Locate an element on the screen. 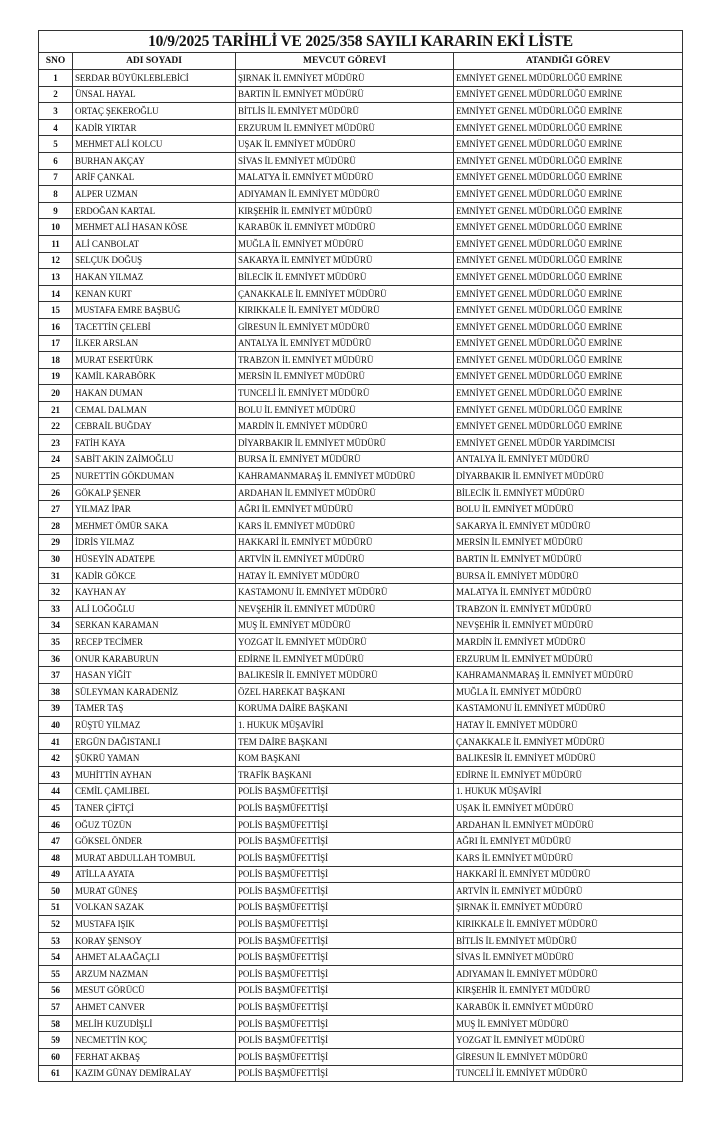 The height and width of the screenshot is (1135, 720). sno-cell: 45 is located at coordinates (55, 808).